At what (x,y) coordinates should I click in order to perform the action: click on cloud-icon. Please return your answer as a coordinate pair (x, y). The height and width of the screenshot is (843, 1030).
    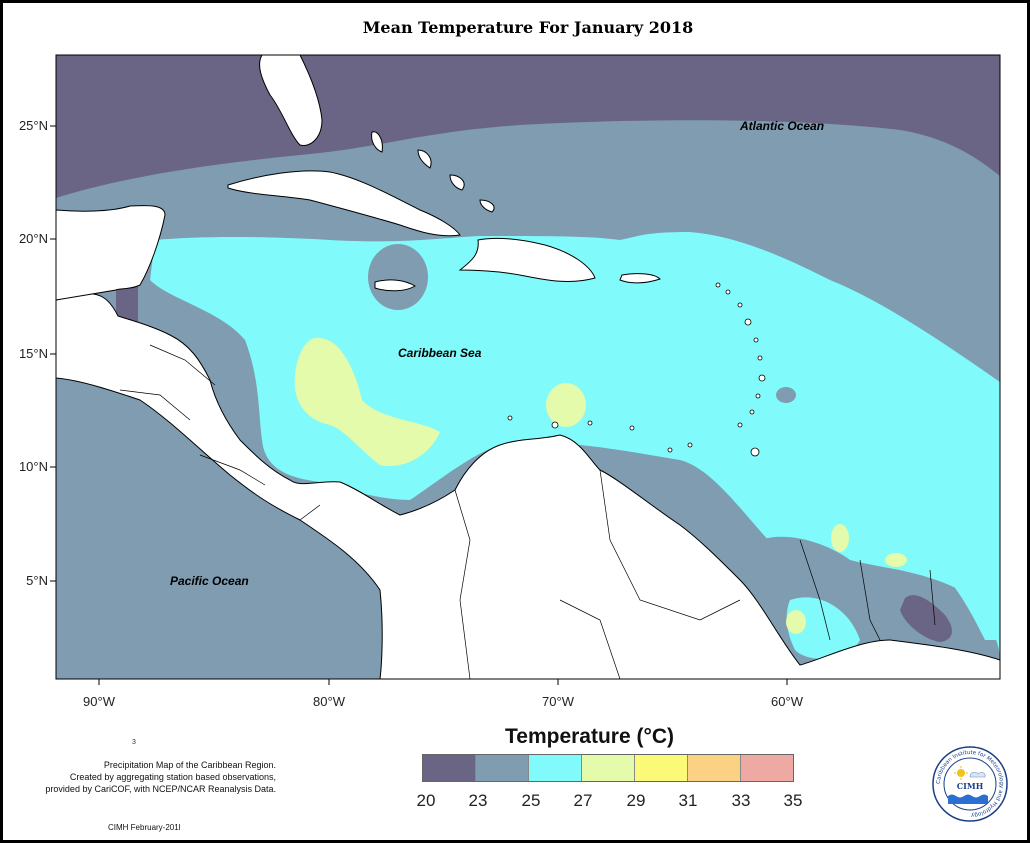
    Looking at the image, I should click on (977, 775).